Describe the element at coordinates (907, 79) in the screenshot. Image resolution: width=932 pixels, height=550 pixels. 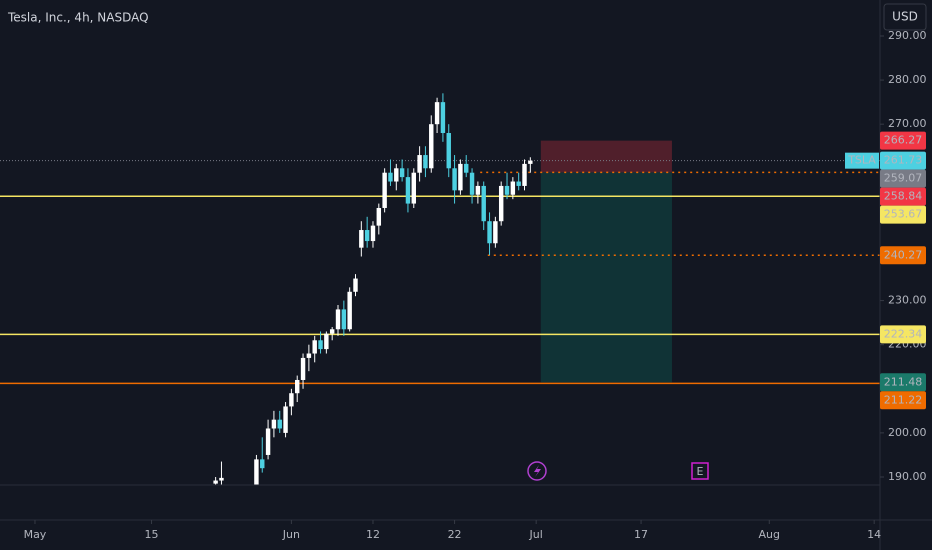
I see `y-tick-label: 280.00` at that location.